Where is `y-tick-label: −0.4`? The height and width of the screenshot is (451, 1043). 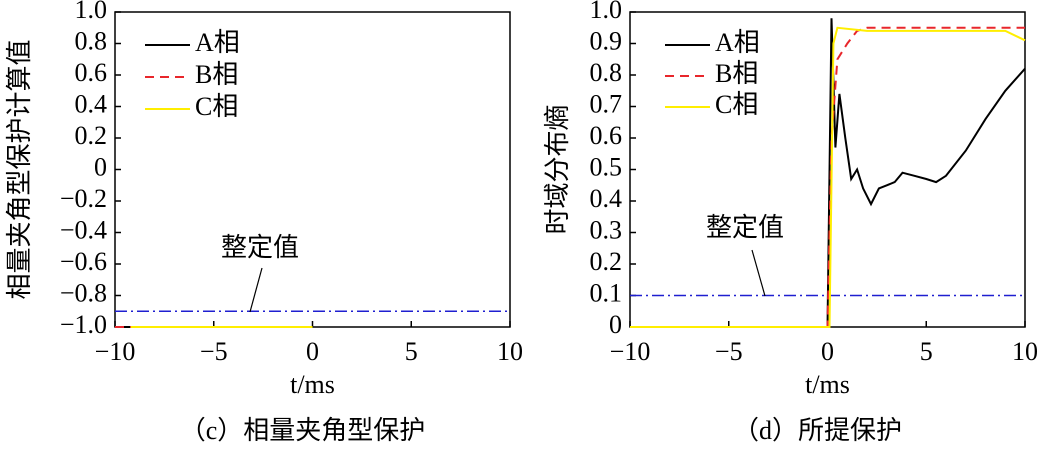
y-tick-label: −0.4 is located at coordinates (83, 229).